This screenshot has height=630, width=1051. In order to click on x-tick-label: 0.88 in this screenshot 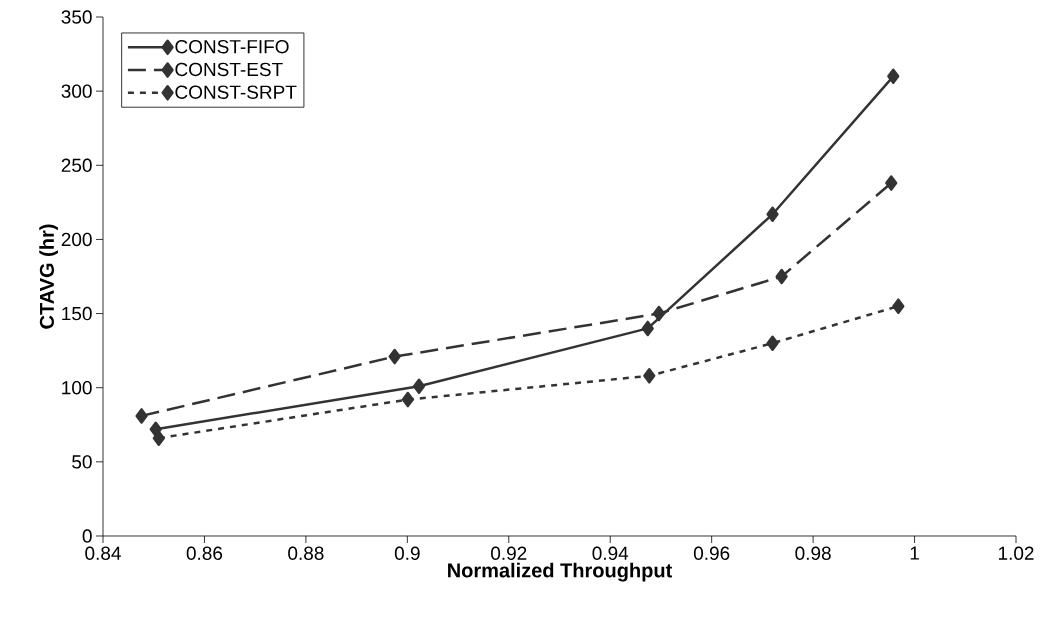, I will do `click(306, 553)`.